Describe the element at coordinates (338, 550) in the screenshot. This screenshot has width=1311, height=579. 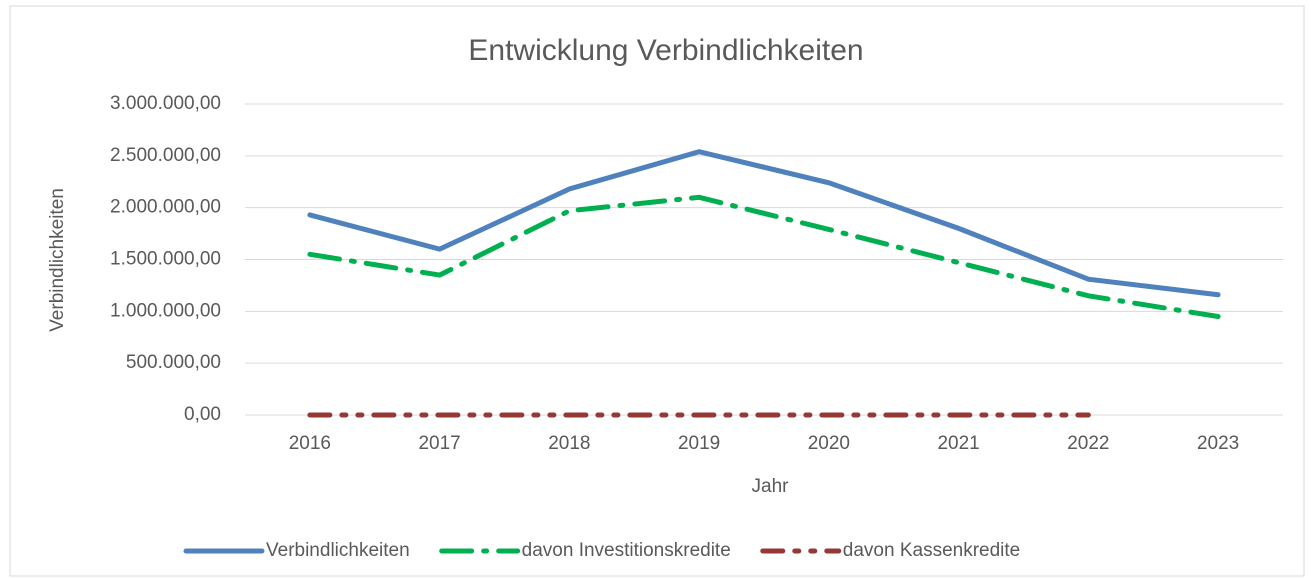
I see `legend-label: Verbindlichkeiten` at that location.